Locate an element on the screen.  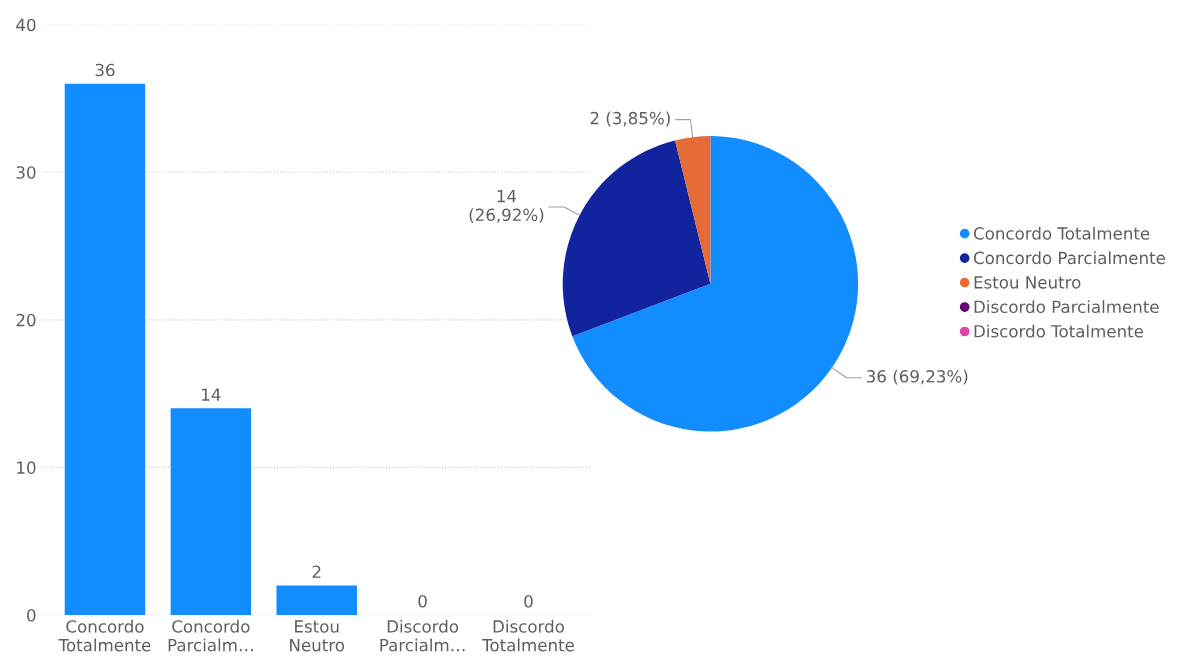
data-label: 2 (3,85%) is located at coordinates (630, 119).